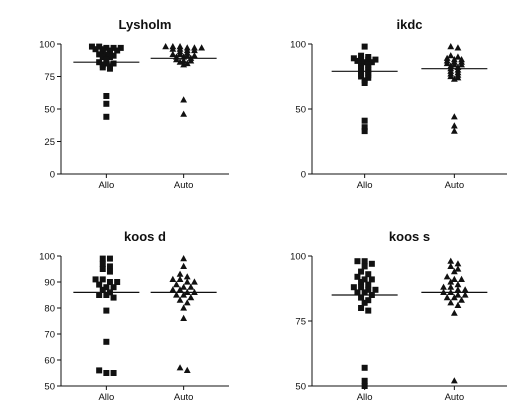 This screenshot has width=526, height=416. What do you see at coordinates (106, 185) in the screenshot?
I see `x-tick-label-allo: Allo` at bounding box center [106, 185].